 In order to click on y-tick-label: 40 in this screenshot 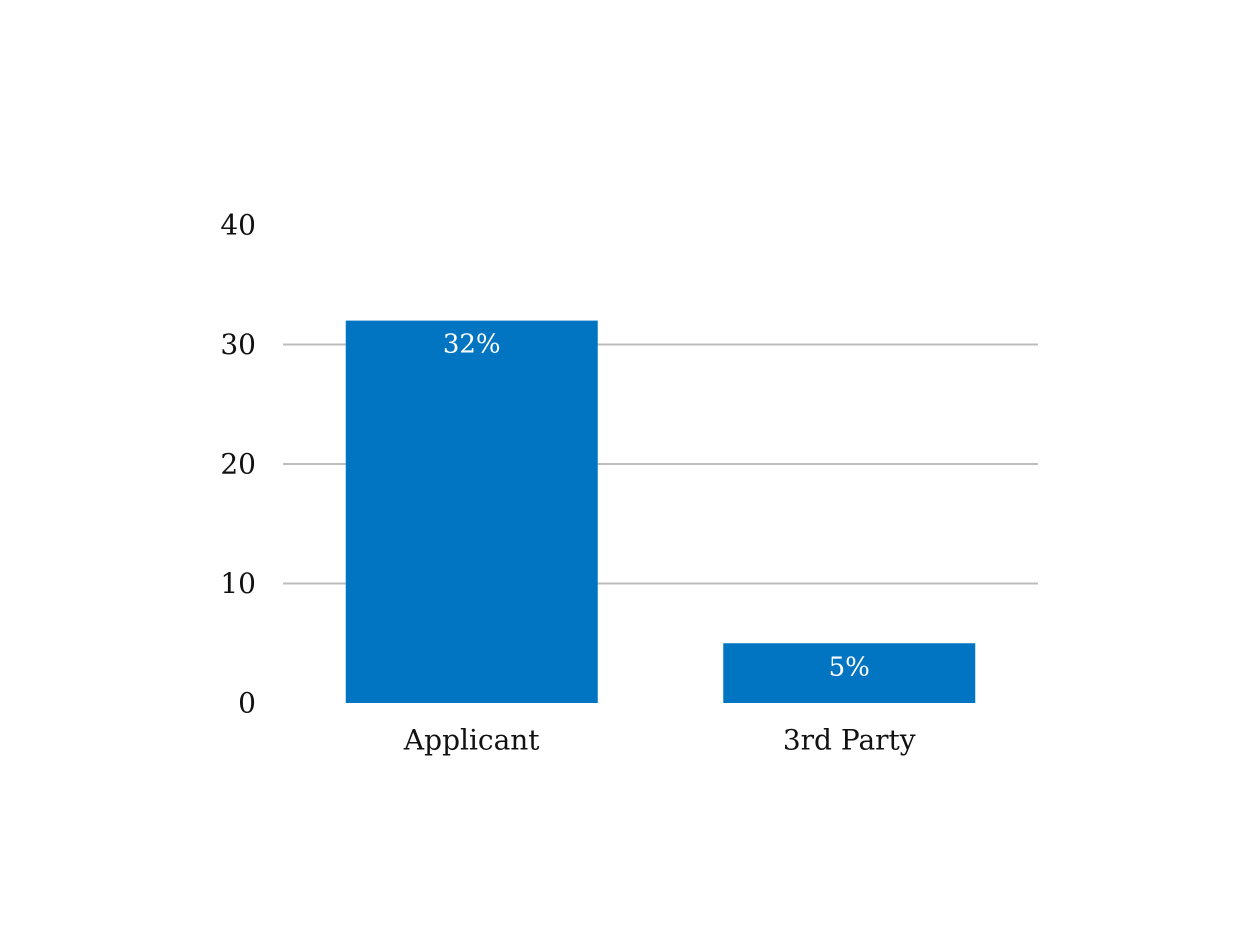, I will do `click(238, 225)`.